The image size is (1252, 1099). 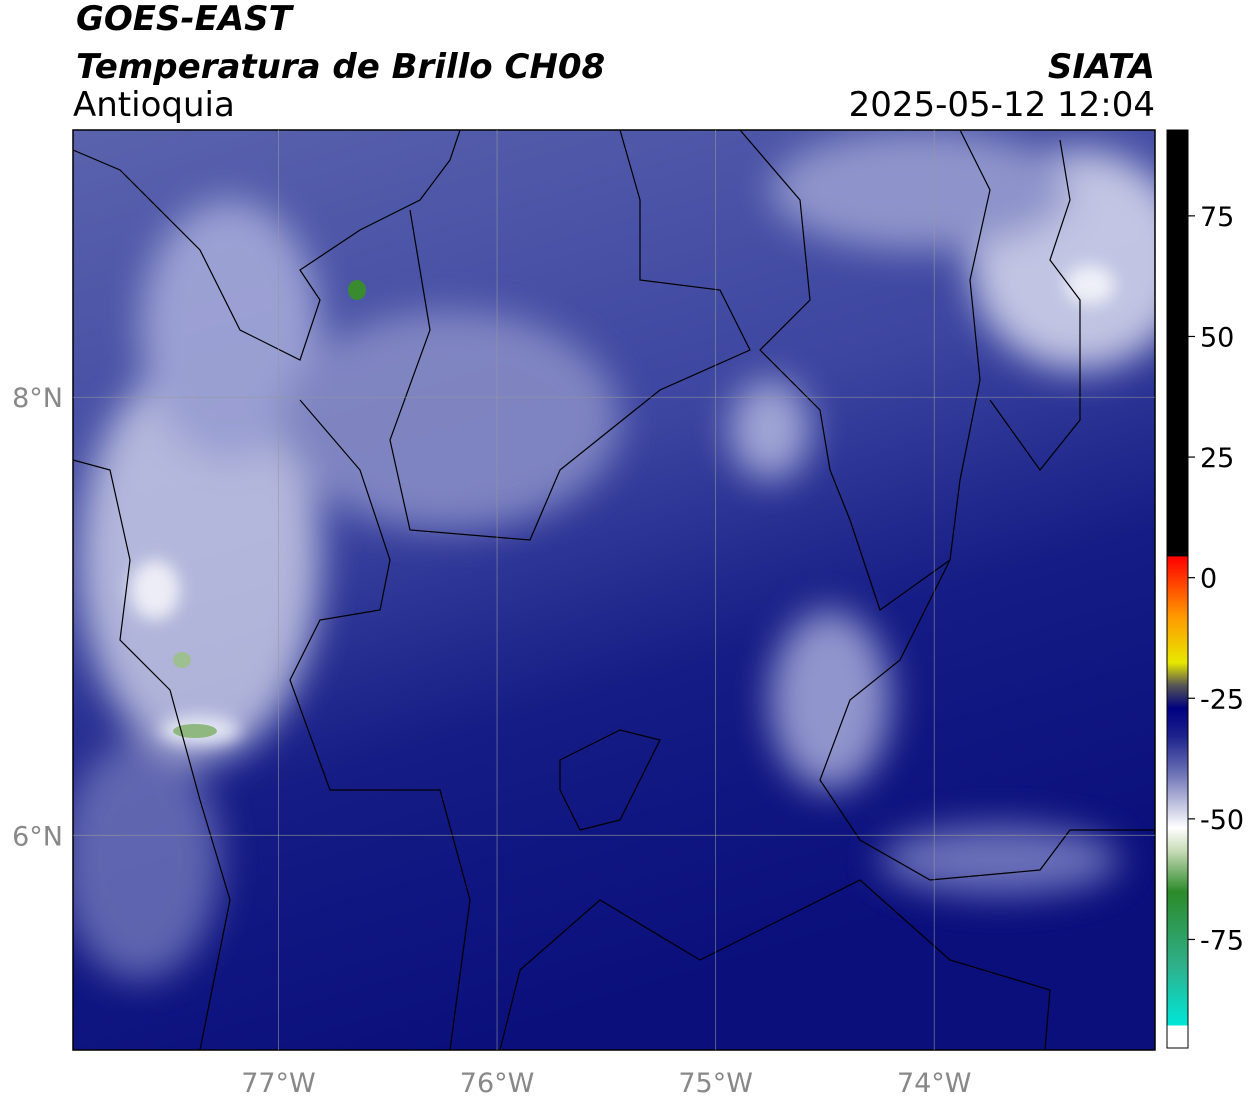 What do you see at coordinates (154, 105) in the screenshot?
I see `region: Antioquia` at bounding box center [154, 105].